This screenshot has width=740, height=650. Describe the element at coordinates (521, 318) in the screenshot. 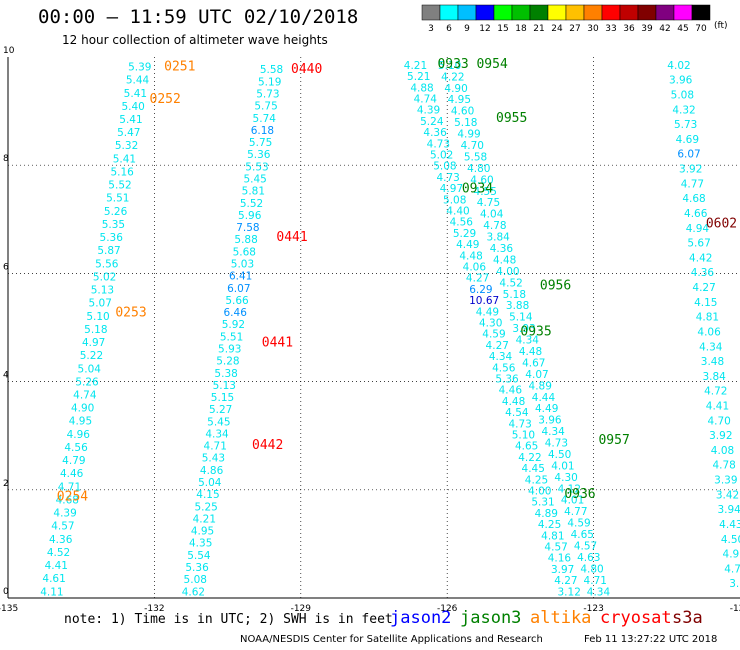

I see `wave-height-value: 5.14` at that location.